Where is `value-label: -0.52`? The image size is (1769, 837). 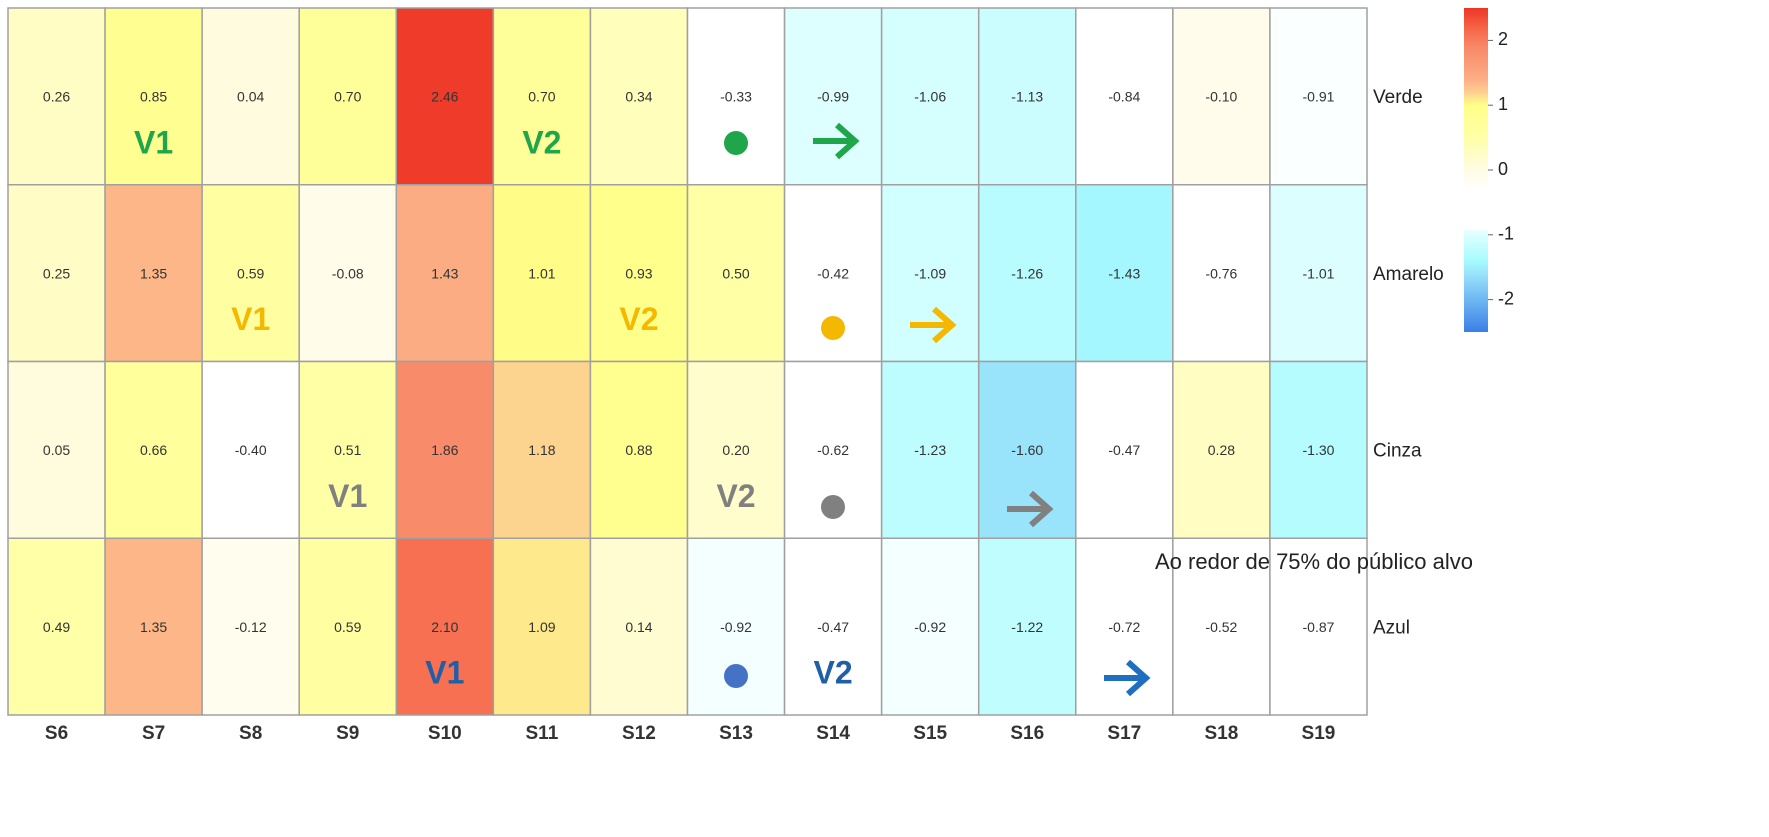
value-label: -0.52 is located at coordinates (1221, 627).